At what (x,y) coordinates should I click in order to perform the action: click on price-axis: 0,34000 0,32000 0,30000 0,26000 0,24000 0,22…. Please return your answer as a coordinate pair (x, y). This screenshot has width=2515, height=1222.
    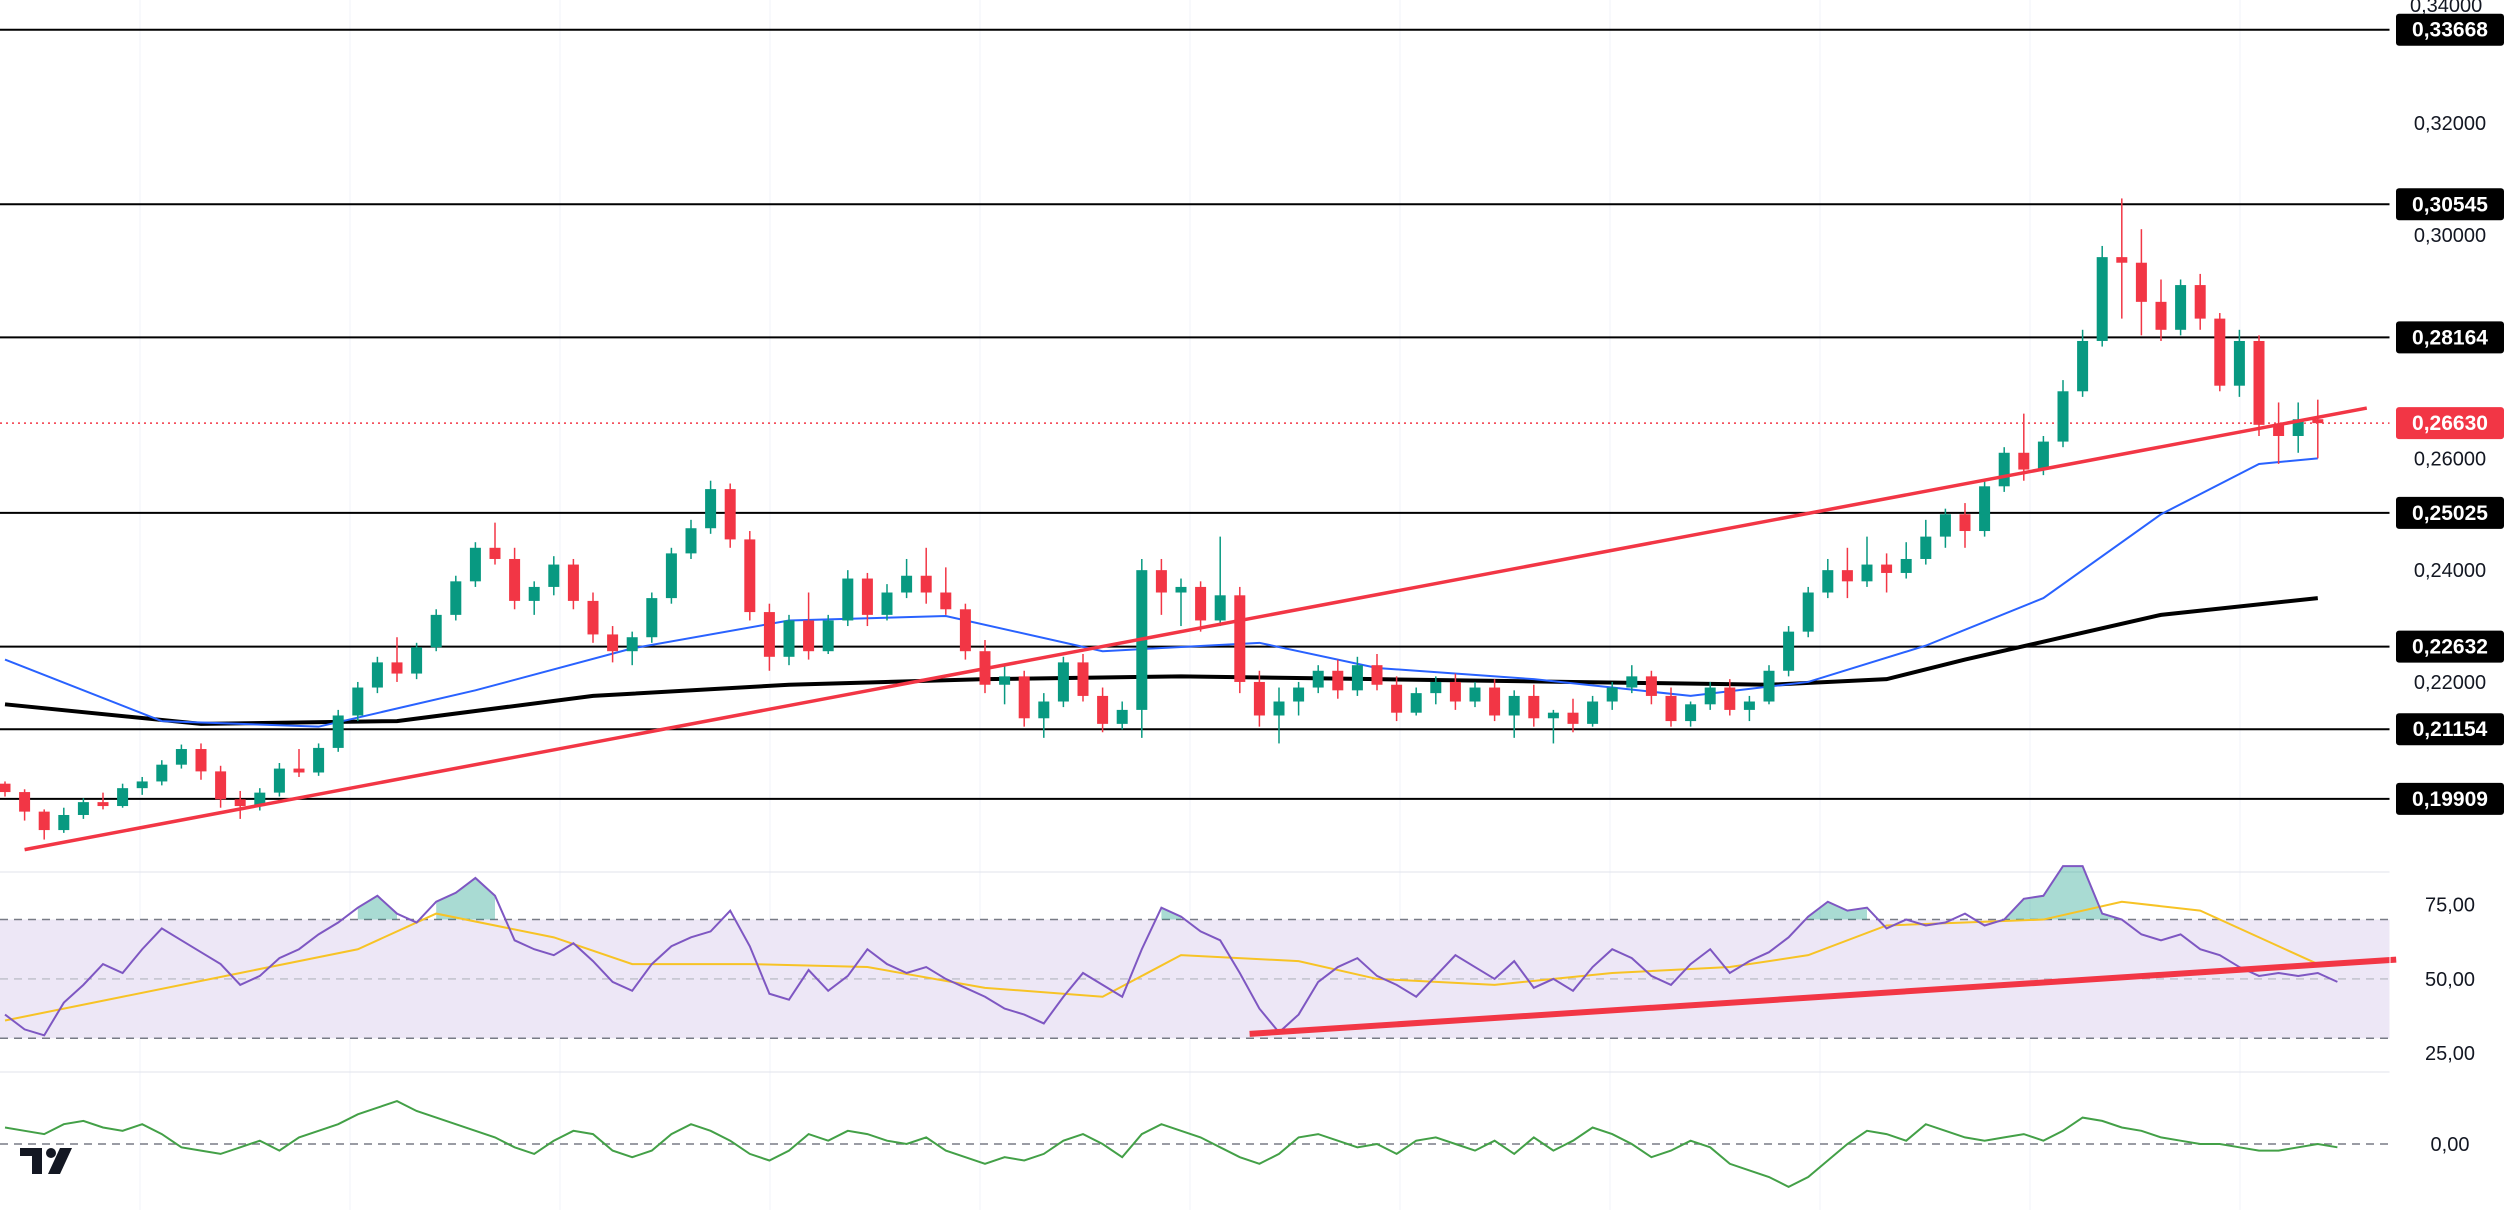
    Looking at the image, I should click on (2446, 611).